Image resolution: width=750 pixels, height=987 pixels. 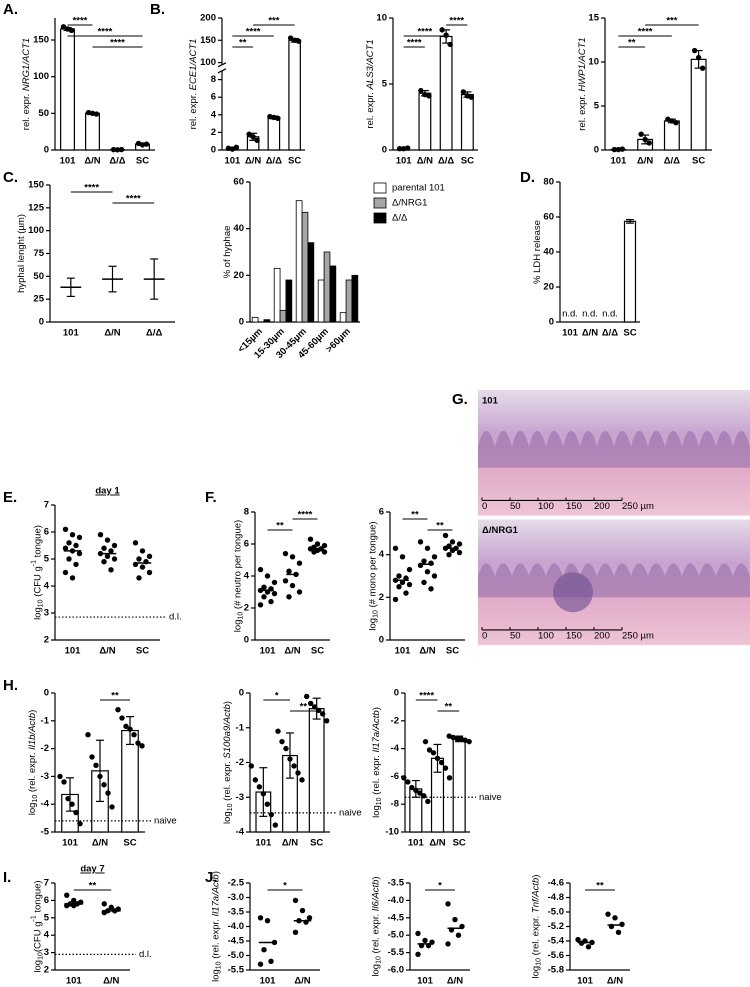 I want to click on panel-label: D., so click(x=527, y=177).